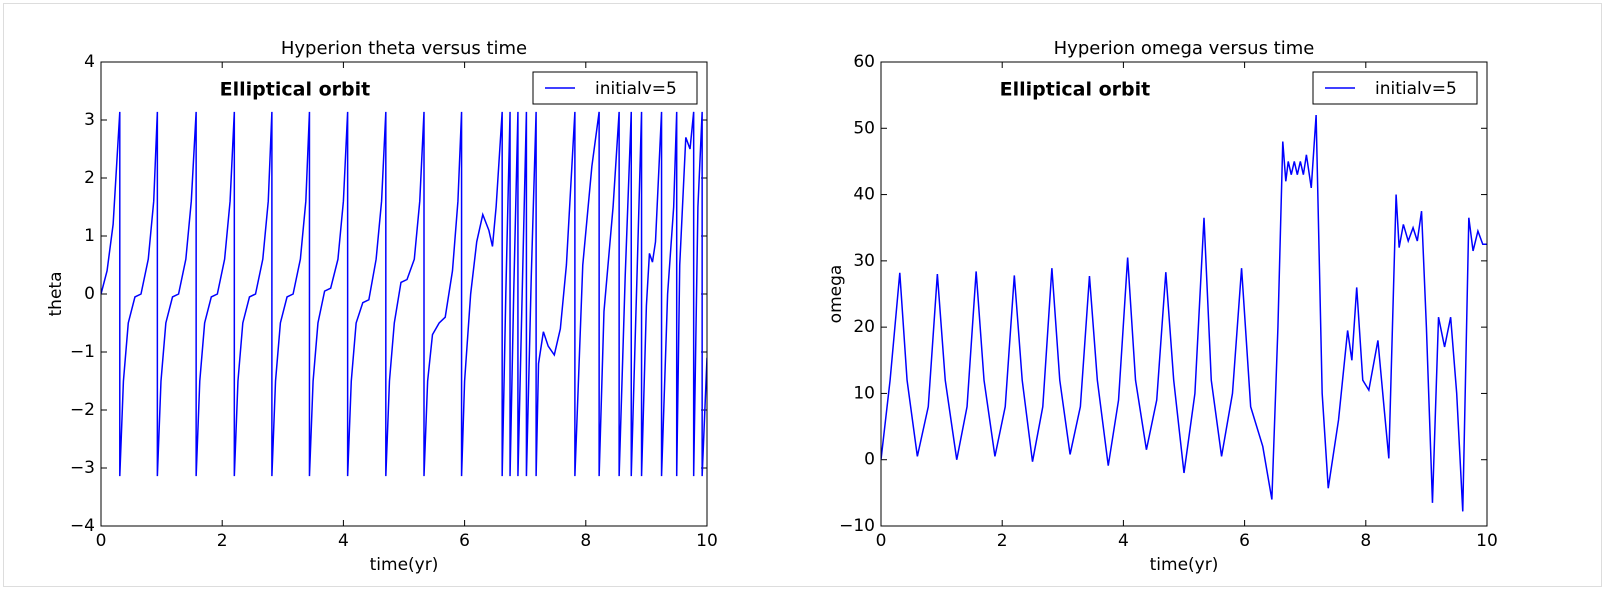  Describe the element at coordinates (89, 178) in the screenshot. I see `y-tick-label: 2` at that location.